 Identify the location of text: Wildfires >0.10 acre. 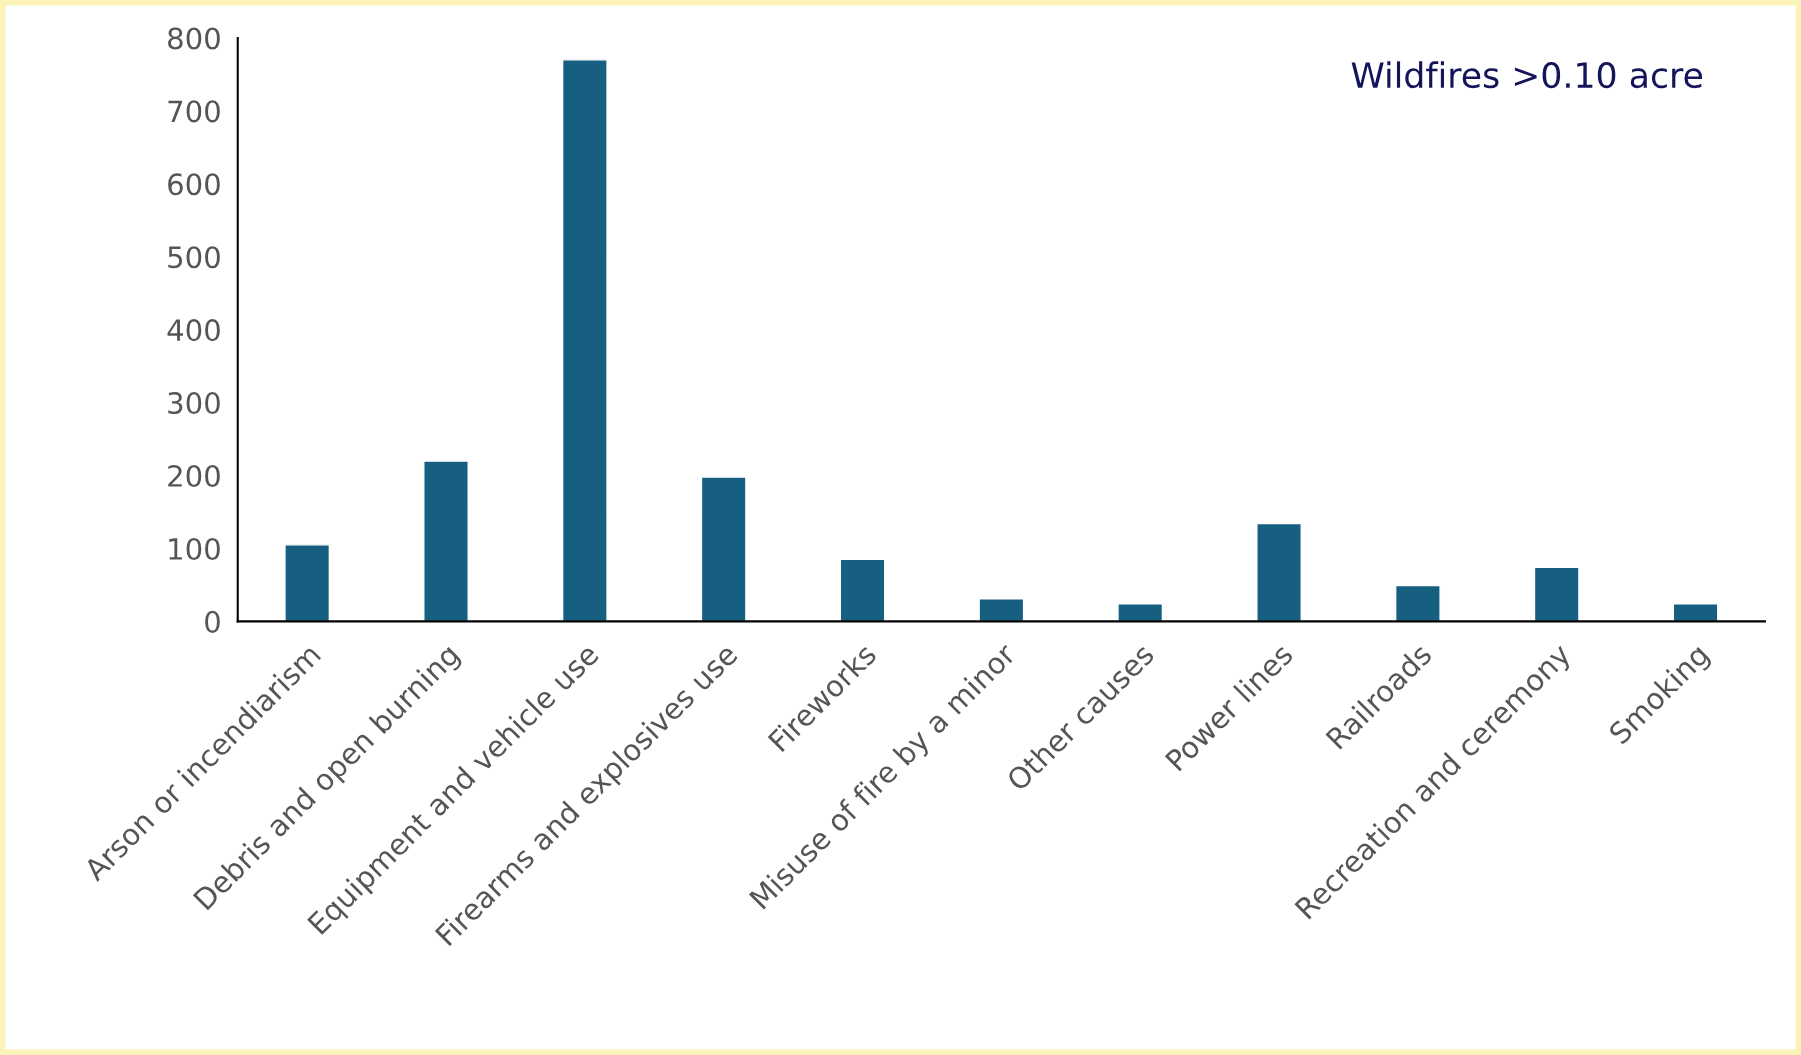
(1527, 75).